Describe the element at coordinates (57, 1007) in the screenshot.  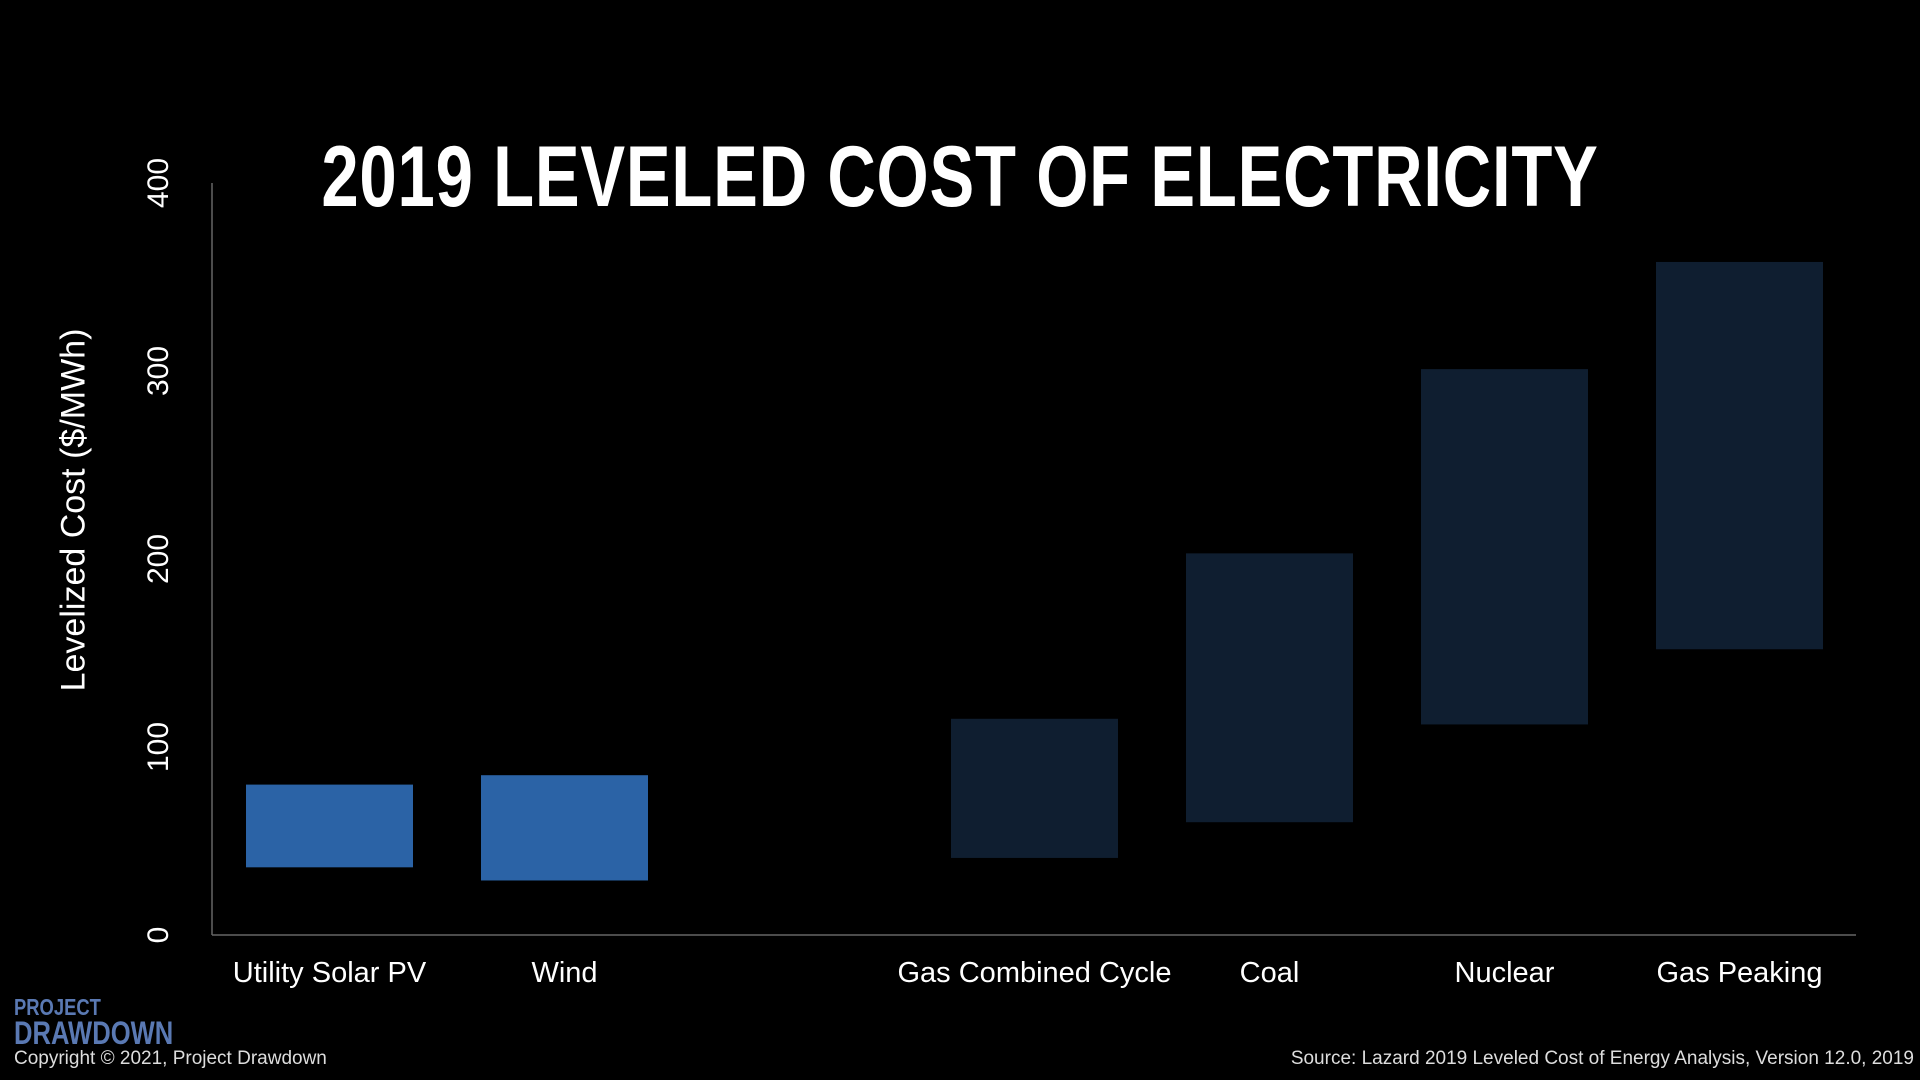
I see `logo-line-1: PROJECT` at that location.